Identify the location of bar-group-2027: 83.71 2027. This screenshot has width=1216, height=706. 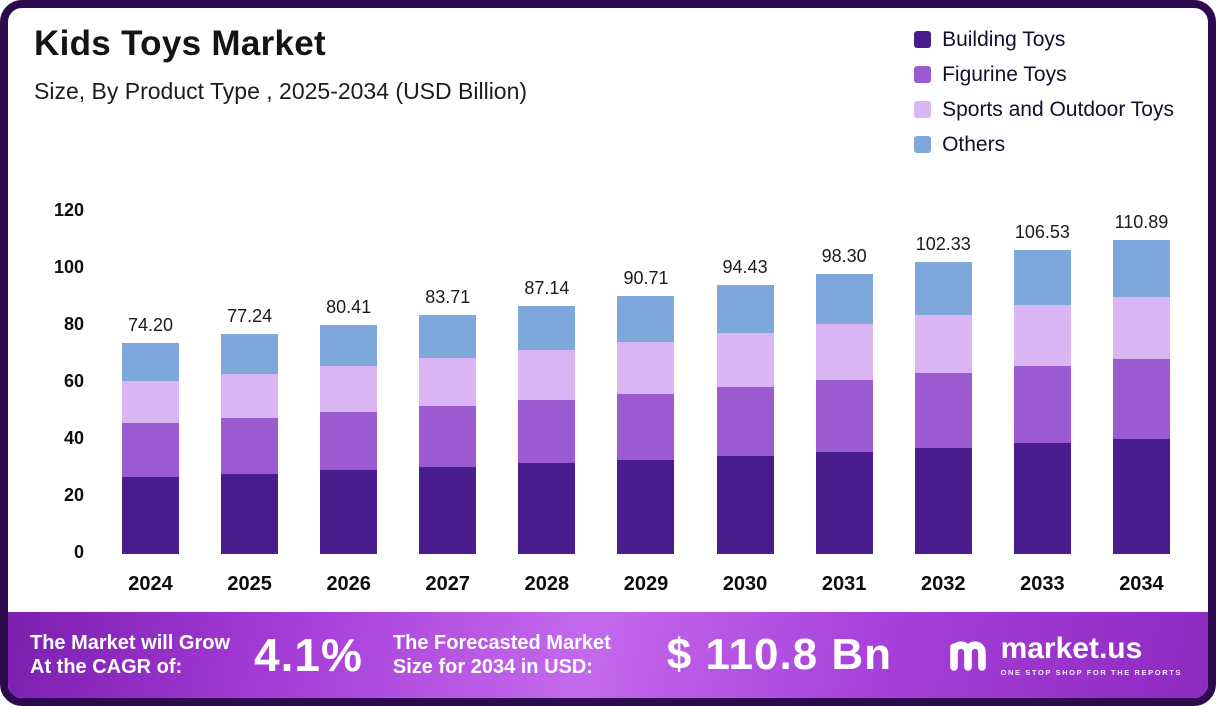
(448, 403).